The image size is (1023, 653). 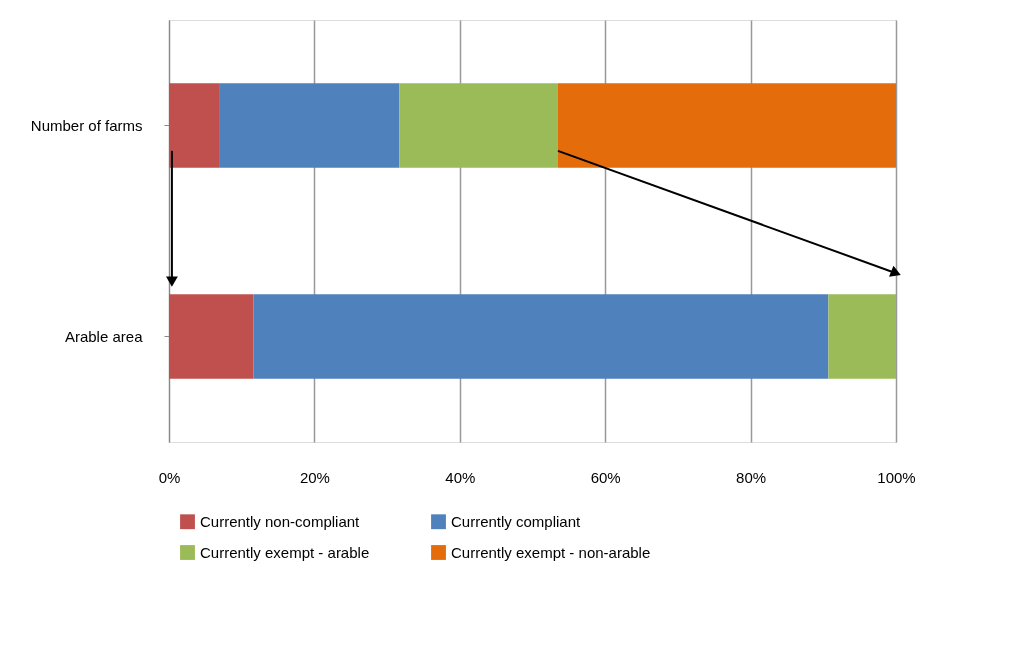 What do you see at coordinates (86, 125) in the screenshot?
I see `y-tick-label: Number of farms` at bounding box center [86, 125].